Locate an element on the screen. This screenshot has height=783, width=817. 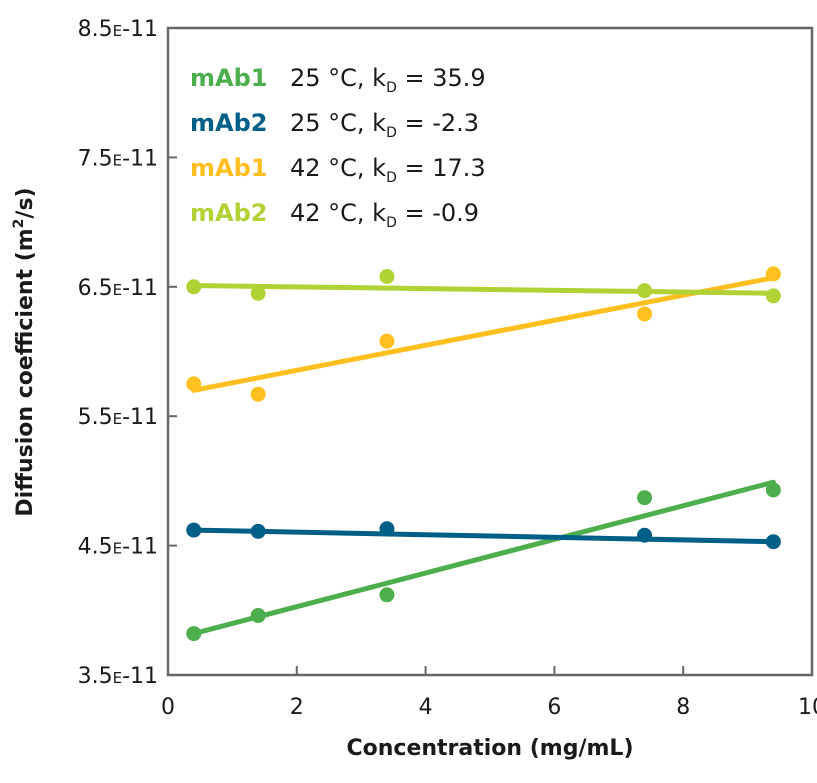
legend-series-description: 42 °C, kD = 17.3 is located at coordinates (388, 170).